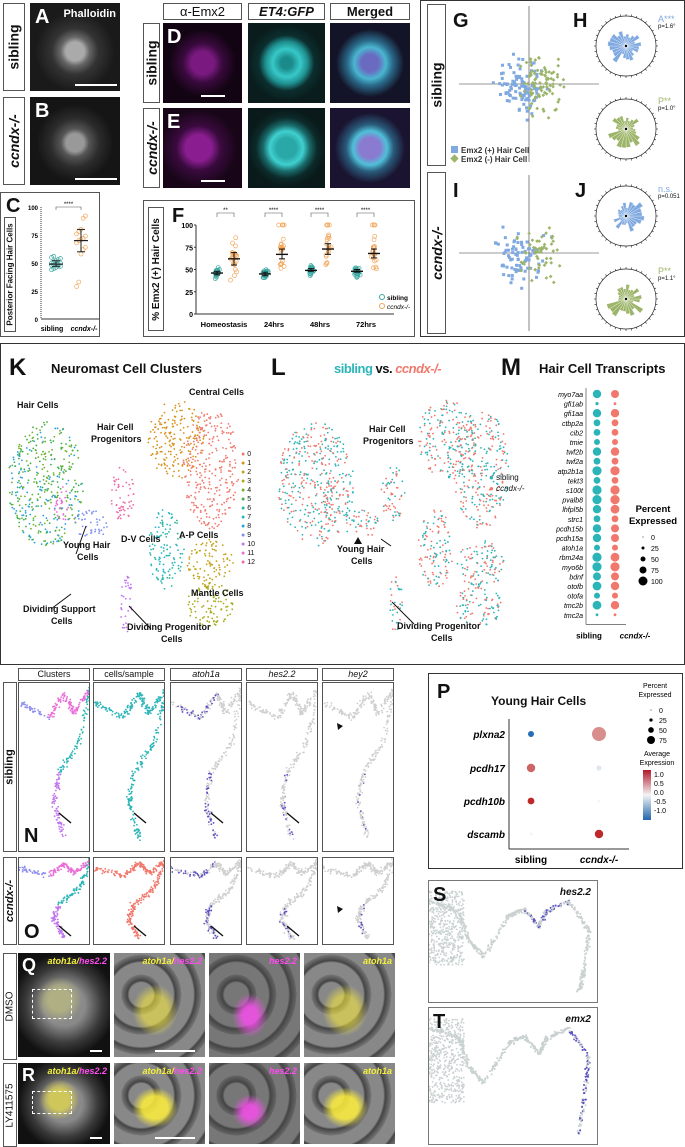 Image resolution: width=685 pixels, height=1147 pixels. I want to click on data-point, so click(51, 263).